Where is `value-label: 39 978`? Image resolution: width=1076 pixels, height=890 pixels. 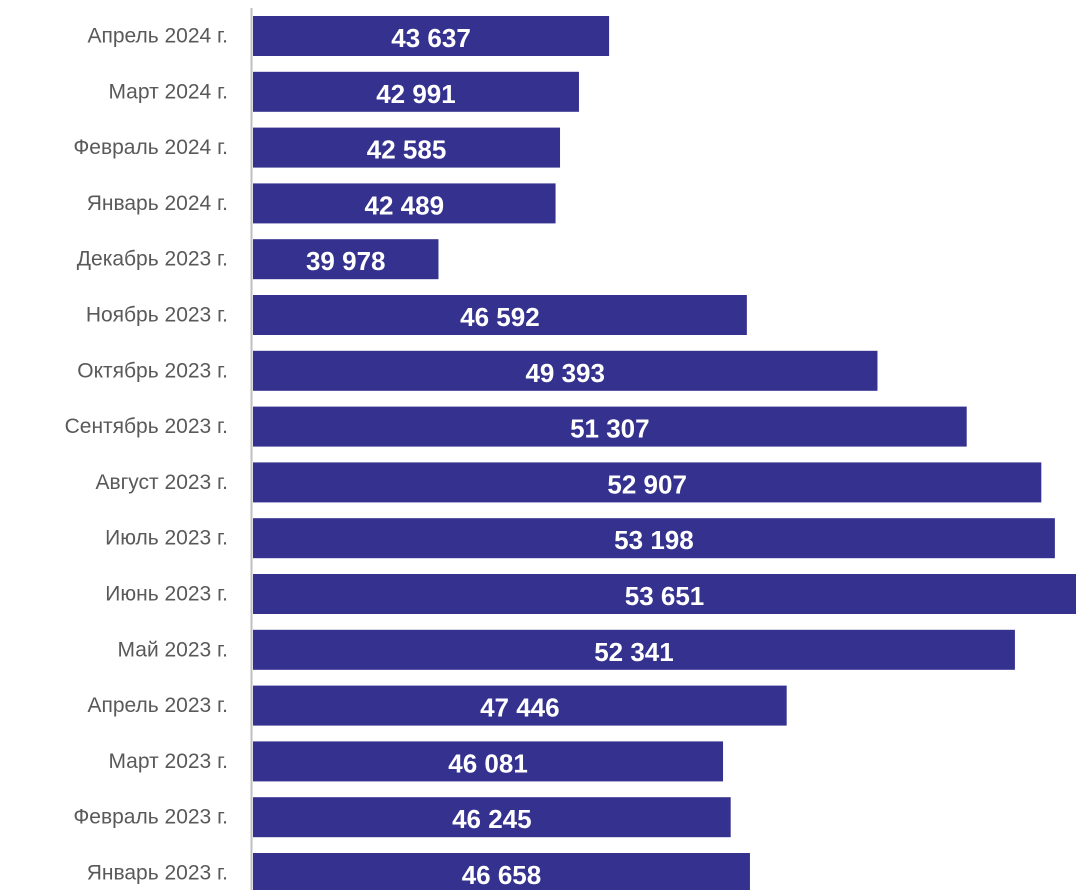 value-label: 39 978 is located at coordinates (346, 261).